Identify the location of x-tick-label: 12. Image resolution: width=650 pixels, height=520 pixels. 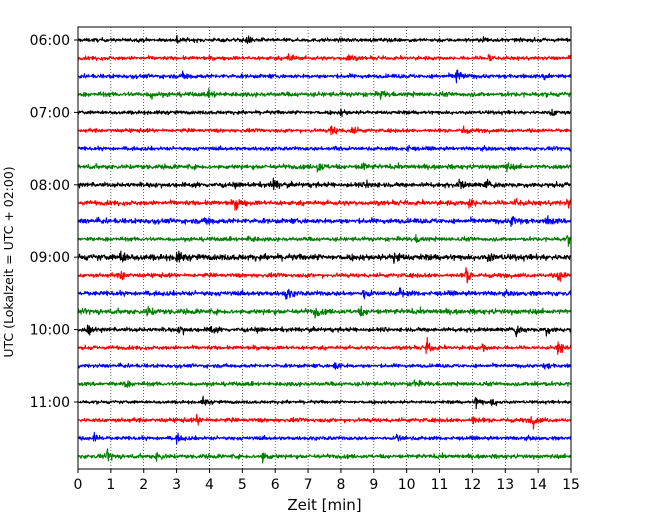
(472, 485).